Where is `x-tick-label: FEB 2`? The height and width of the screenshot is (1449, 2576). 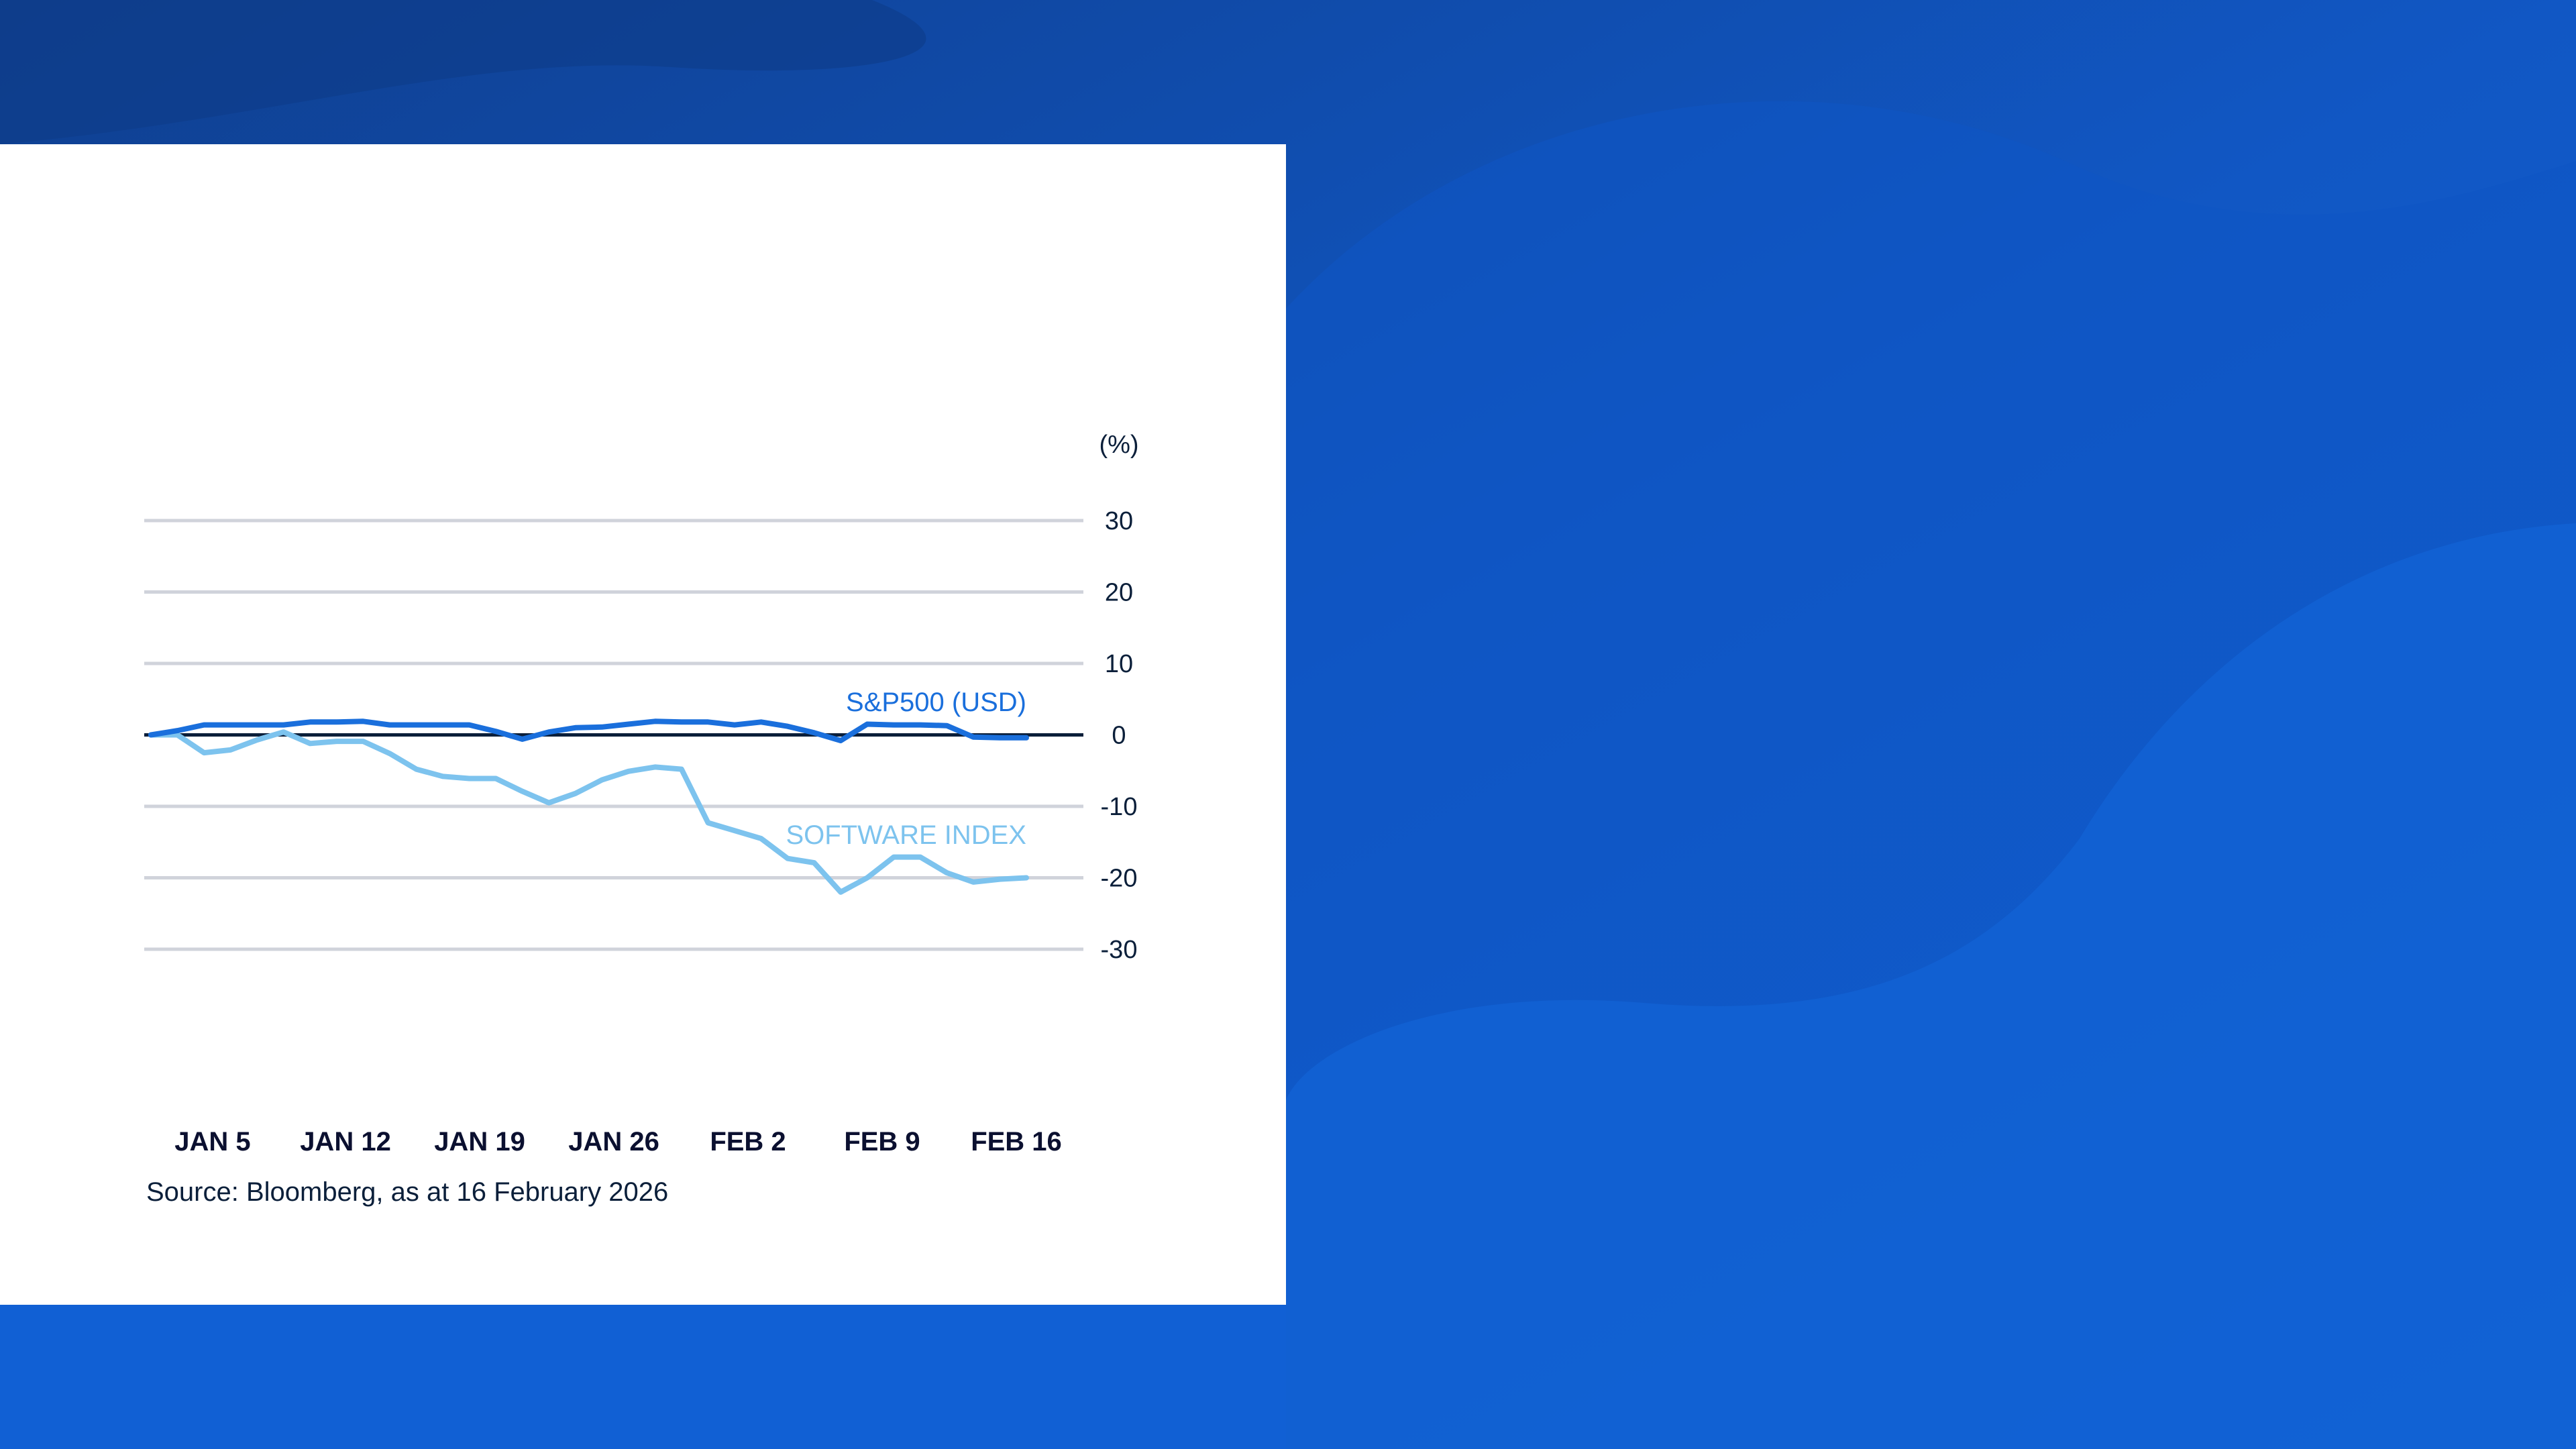 x-tick-label: FEB 2 is located at coordinates (748, 1142).